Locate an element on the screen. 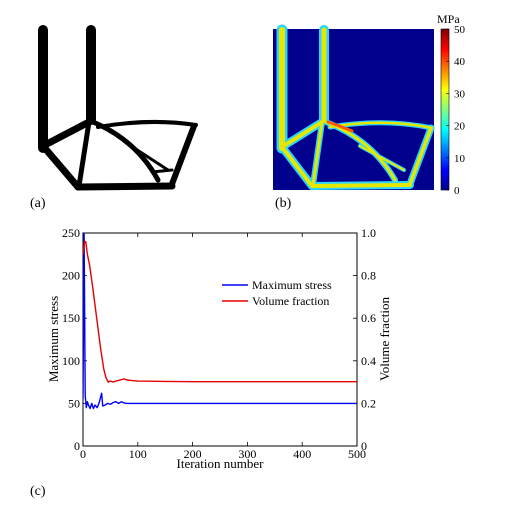 The height and width of the screenshot is (507, 507). colorbar-gradient is located at coordinates (445, 109).